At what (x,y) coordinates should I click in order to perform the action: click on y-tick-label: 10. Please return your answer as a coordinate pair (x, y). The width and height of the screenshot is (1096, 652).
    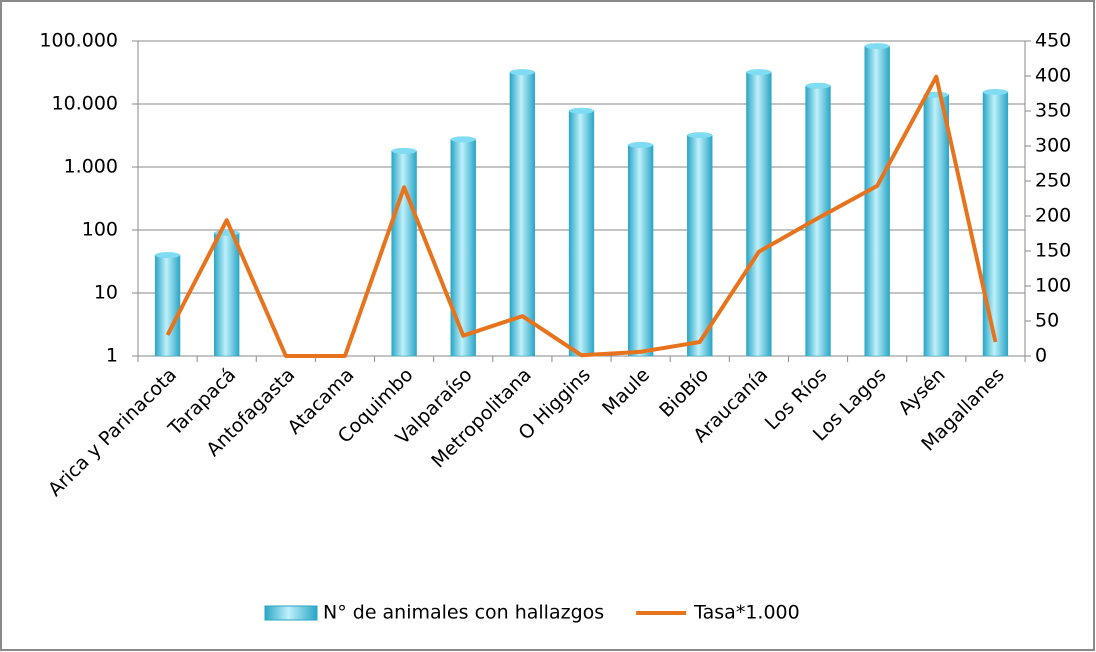
    Looking at the image, I should click on (106, 293).